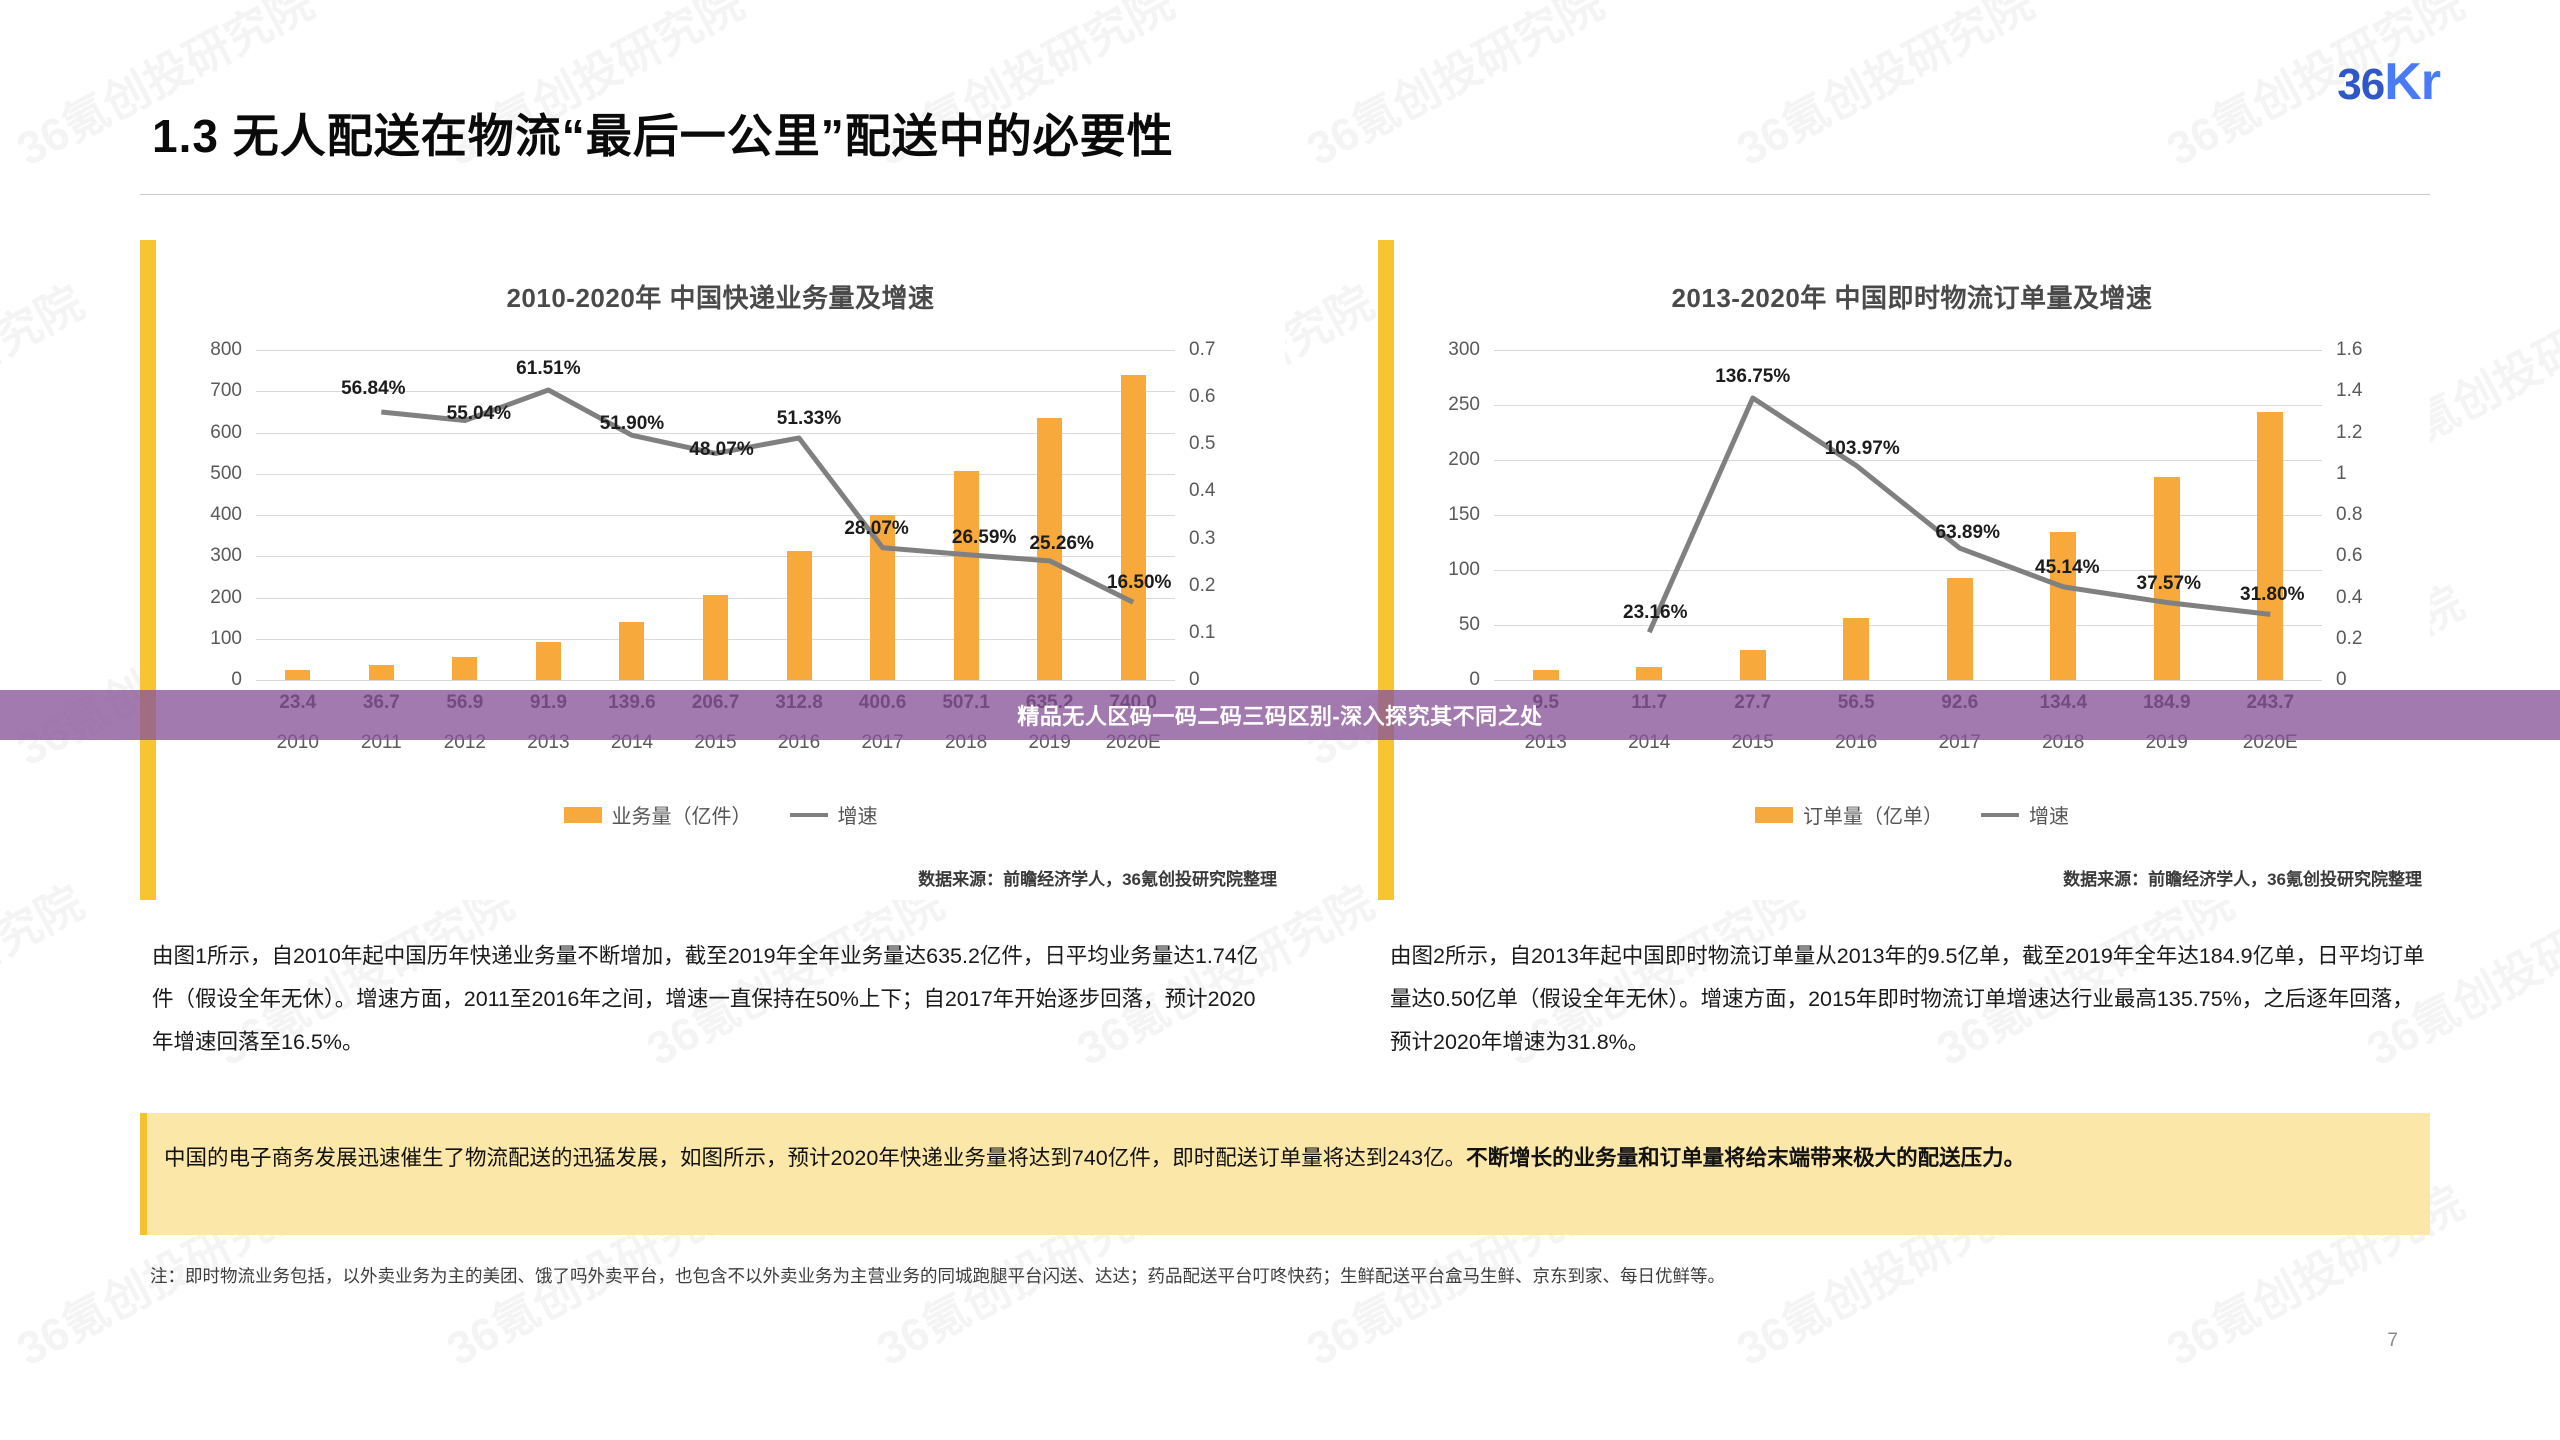 The image size is (2560, 1440). What do you see at coordinates (1469, 624) in the screenshot?
I see `y-axis-tick-left: 50` at bounding box center [1469, 624].